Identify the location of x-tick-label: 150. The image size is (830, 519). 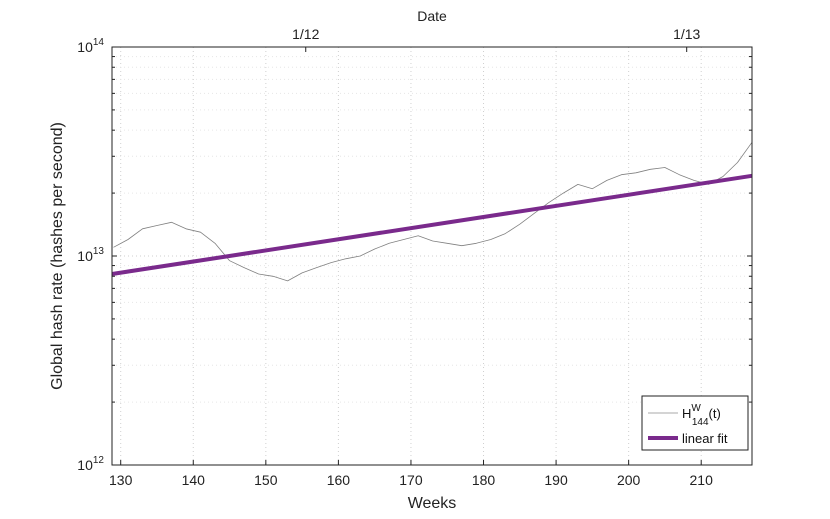
(266, 480).